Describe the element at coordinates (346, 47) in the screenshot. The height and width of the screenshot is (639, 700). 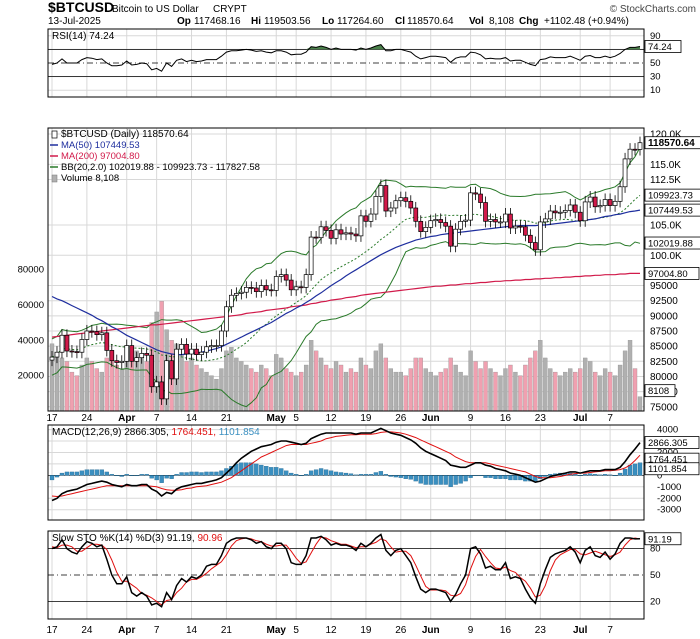
I see `rsi-overbought-fill` at that location.